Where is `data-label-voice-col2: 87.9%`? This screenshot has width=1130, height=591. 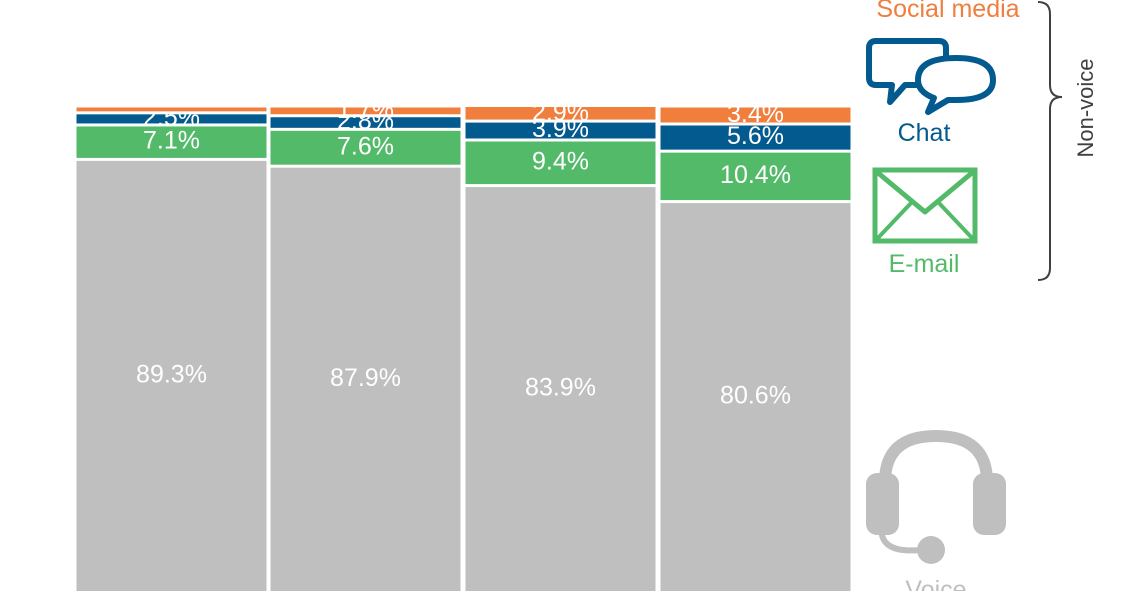
data-label-voice-col2: 87.9% is located at coordinates (365, 378).